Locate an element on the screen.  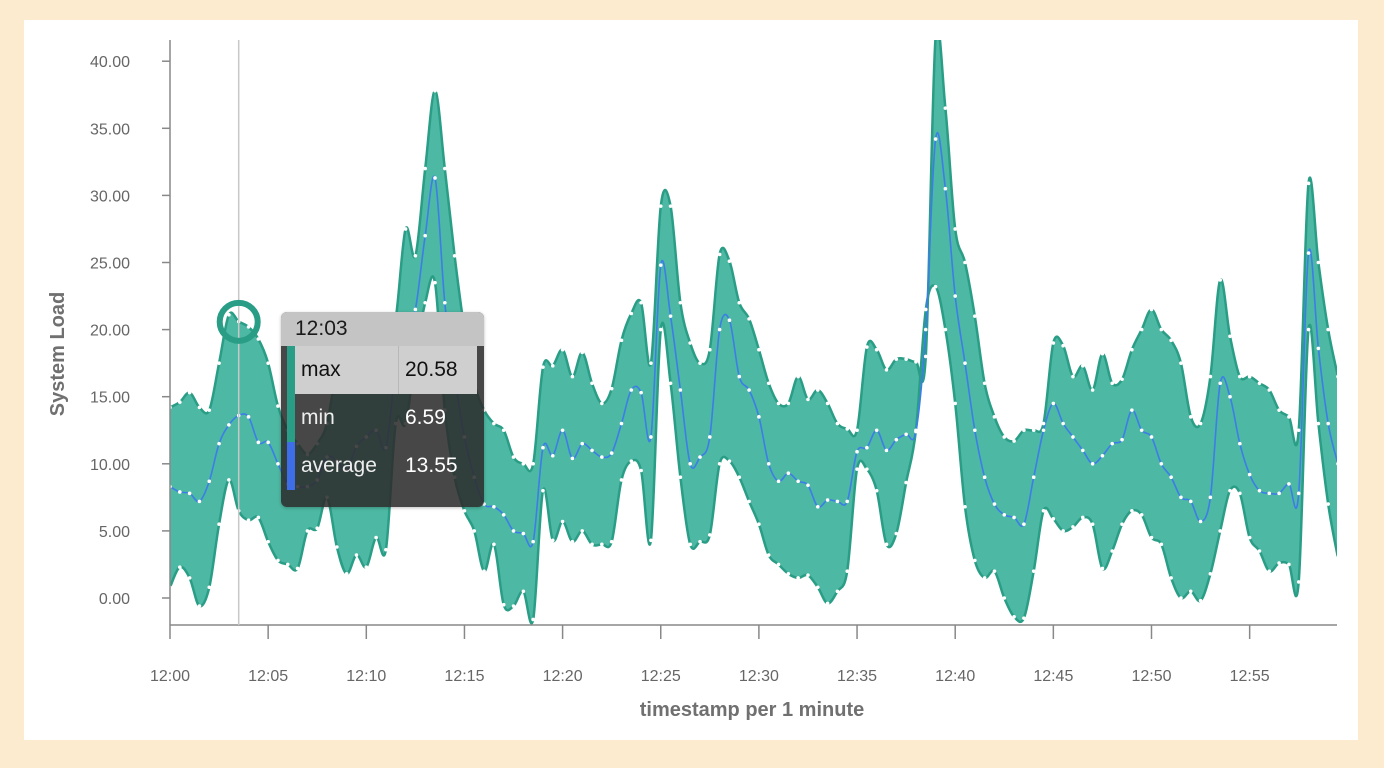
x-tick-label: 12:50 is located at coordinates (1151, 676).